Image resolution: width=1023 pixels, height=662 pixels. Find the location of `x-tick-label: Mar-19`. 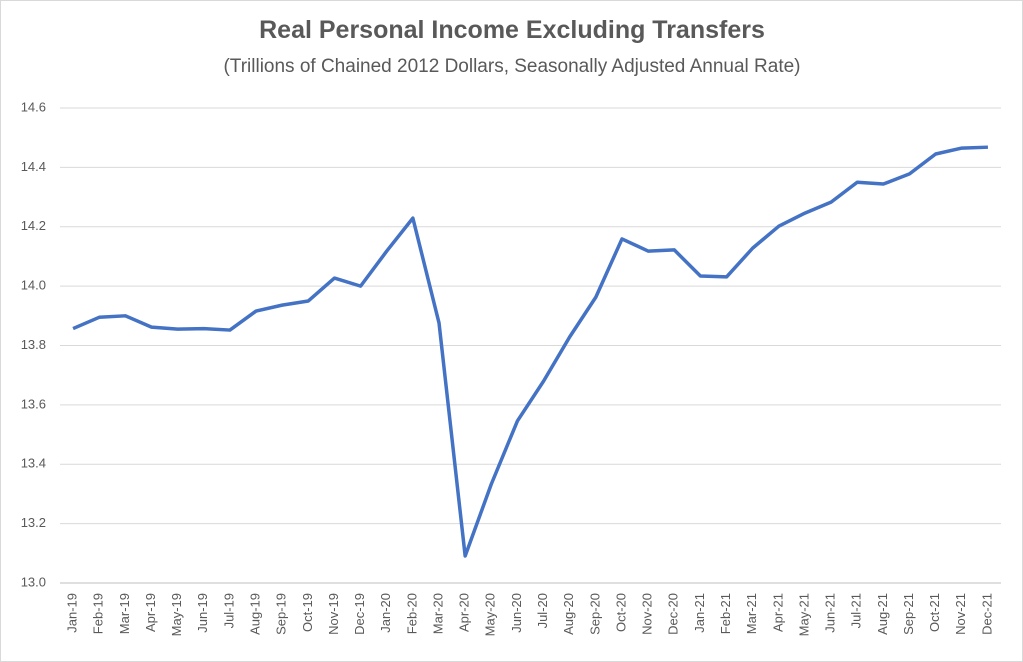

x-tick-label: Mar-19 is located at coordinates (124, 613).